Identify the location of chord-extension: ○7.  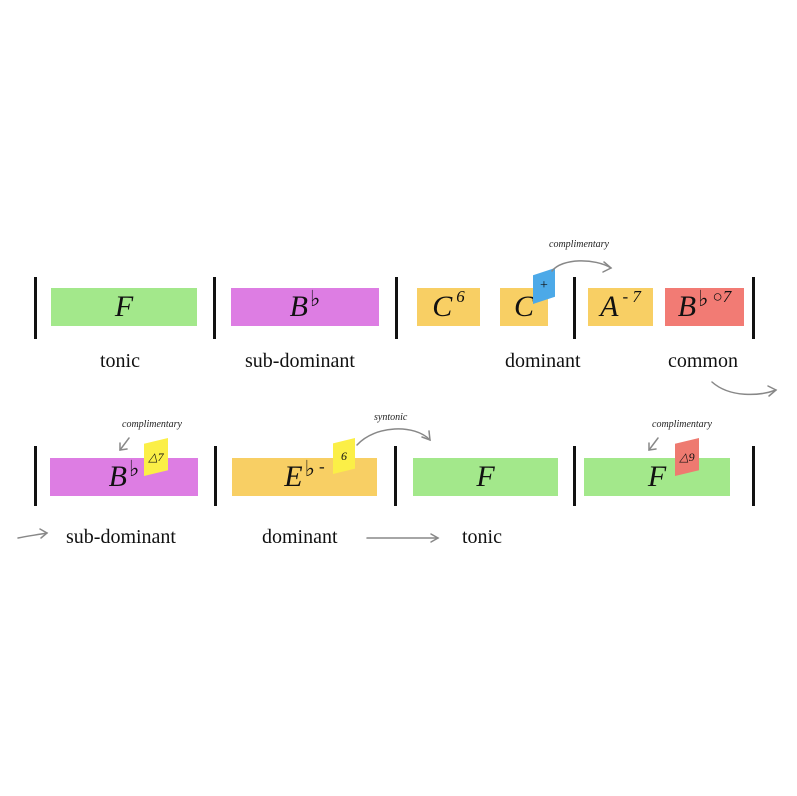
(722, 296).